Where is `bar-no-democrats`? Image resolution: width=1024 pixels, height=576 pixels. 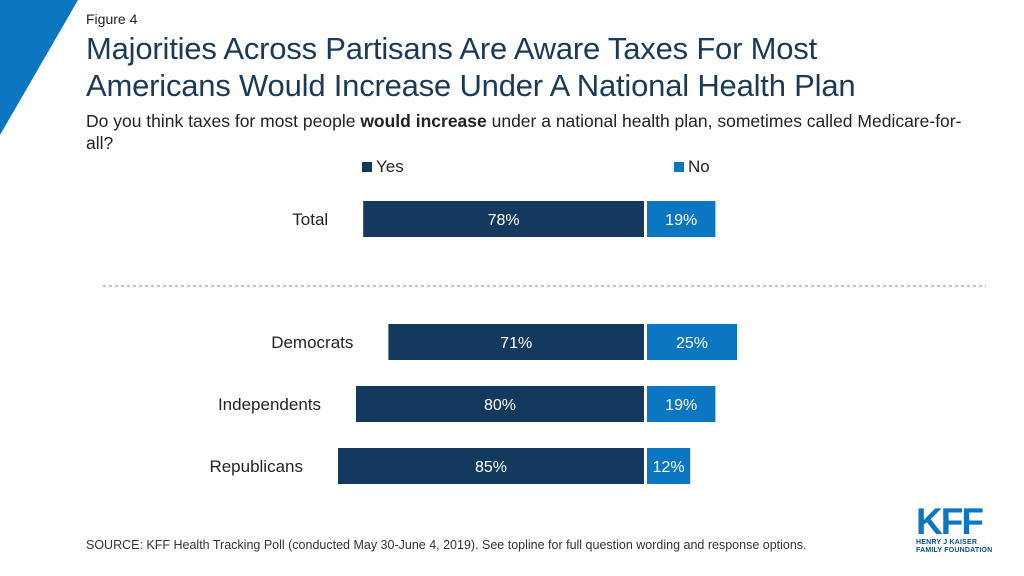
bar-no-democrats is located at coordinates (692, 342).